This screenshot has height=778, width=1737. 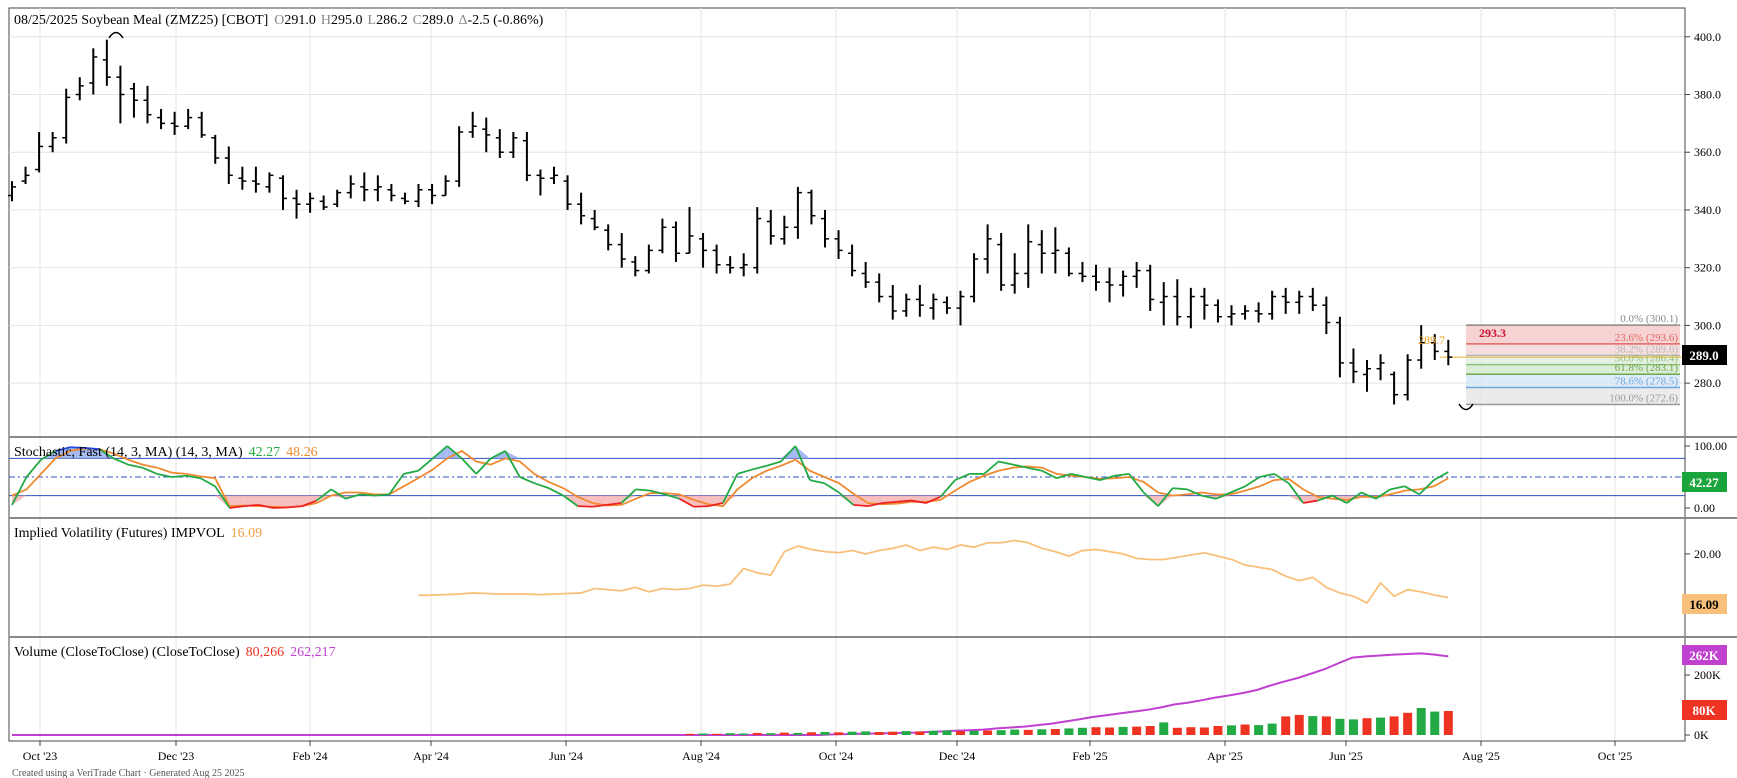 I want to click on volume-badge-label: 80K, so click(x=1704, y=710).